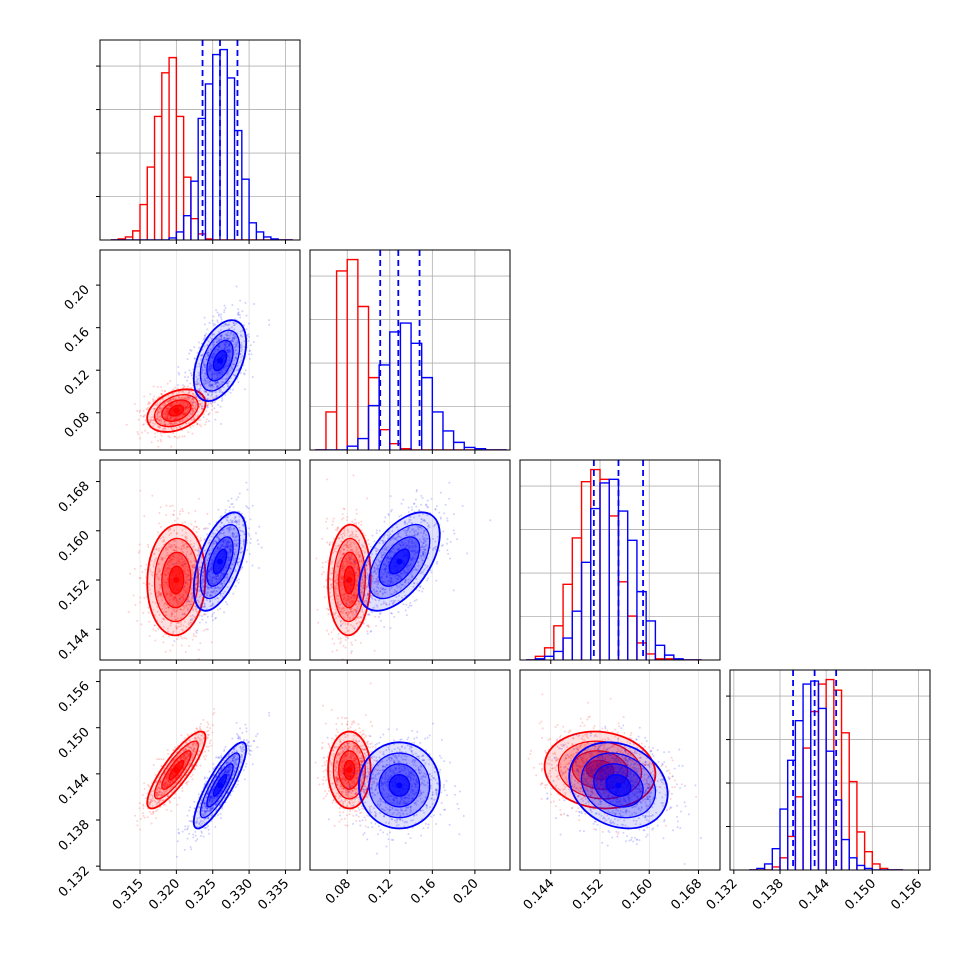  What do you see at coordinates (77, 382) in the screenshot?
I see `y-tick-label: 0.12` at bounding box center [77, 382].